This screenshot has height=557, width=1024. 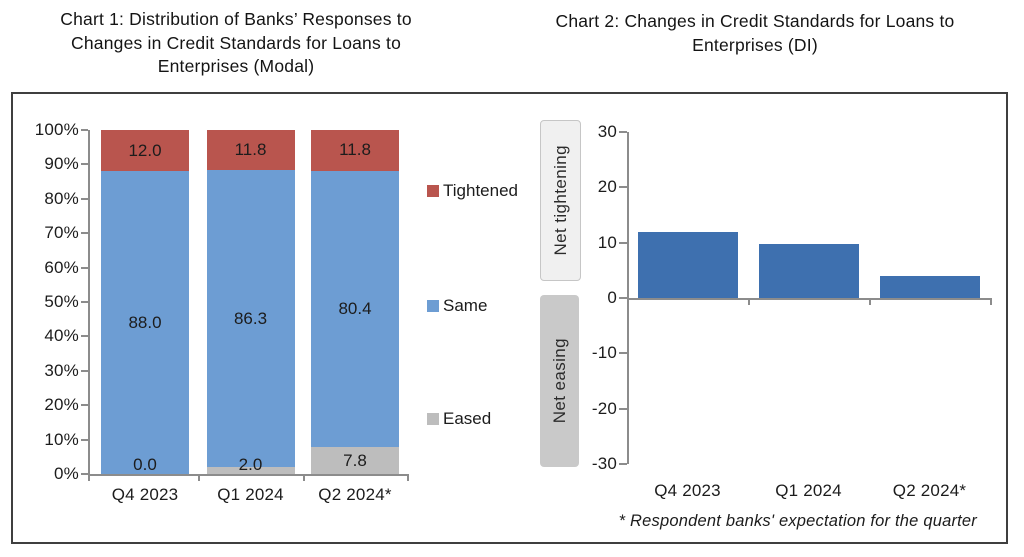 I want to click on chart1-x-category-label: Q4 2023, so click(x=145, y=494).